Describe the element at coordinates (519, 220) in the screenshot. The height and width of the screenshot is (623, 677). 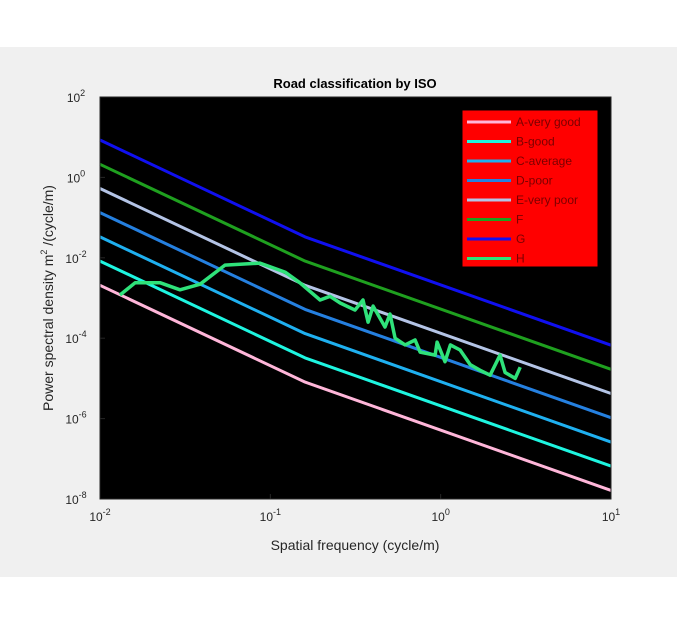
I see `legend-label: F` at that location.